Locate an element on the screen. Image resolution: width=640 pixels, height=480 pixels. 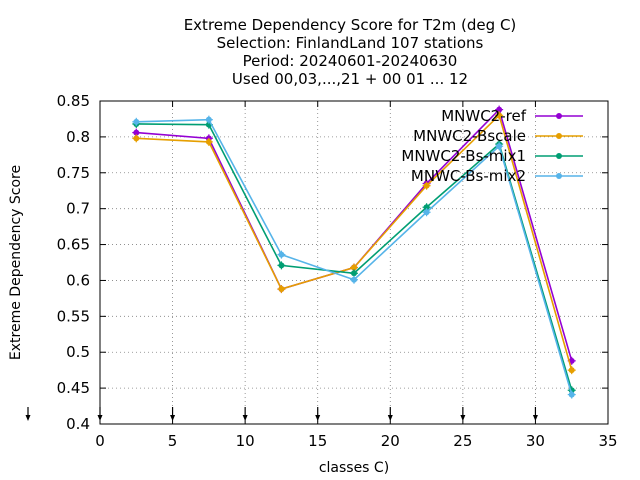
y-tick-label: 0.8 is located at coordinates (78, 137).